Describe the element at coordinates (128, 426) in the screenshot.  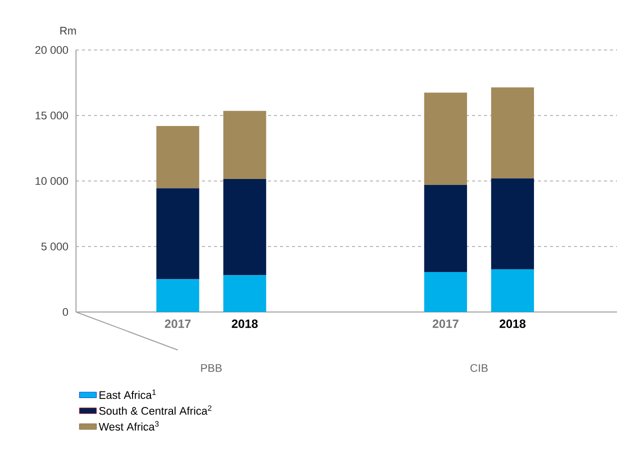
I see `legend-label: West Africa$^{3}$` at that location.